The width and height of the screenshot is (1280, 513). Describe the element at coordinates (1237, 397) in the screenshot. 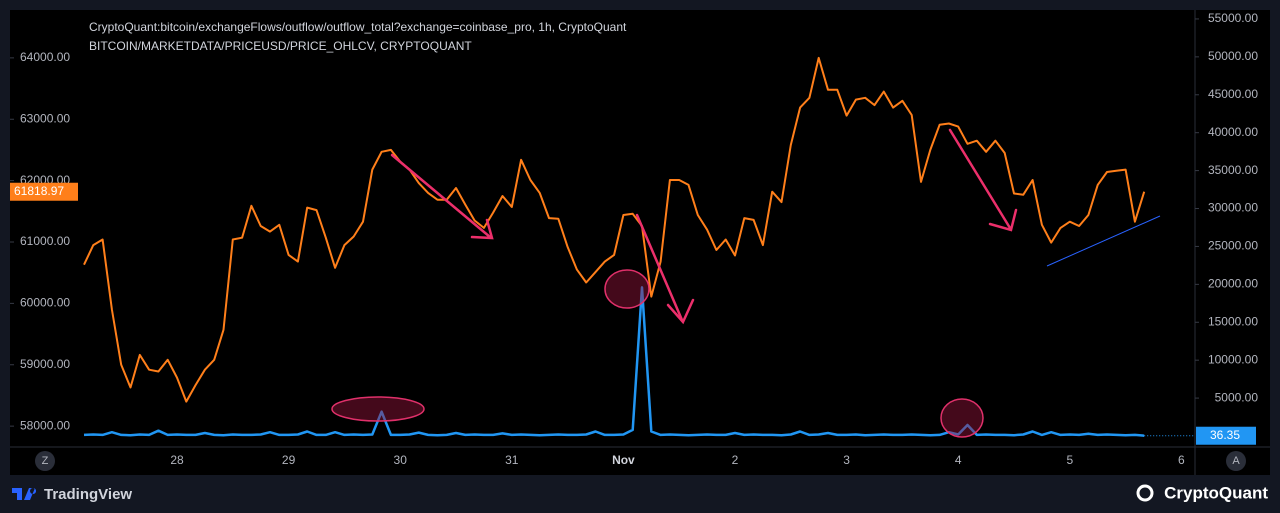

I see `y2-tick-label: 5000.00` at that location.